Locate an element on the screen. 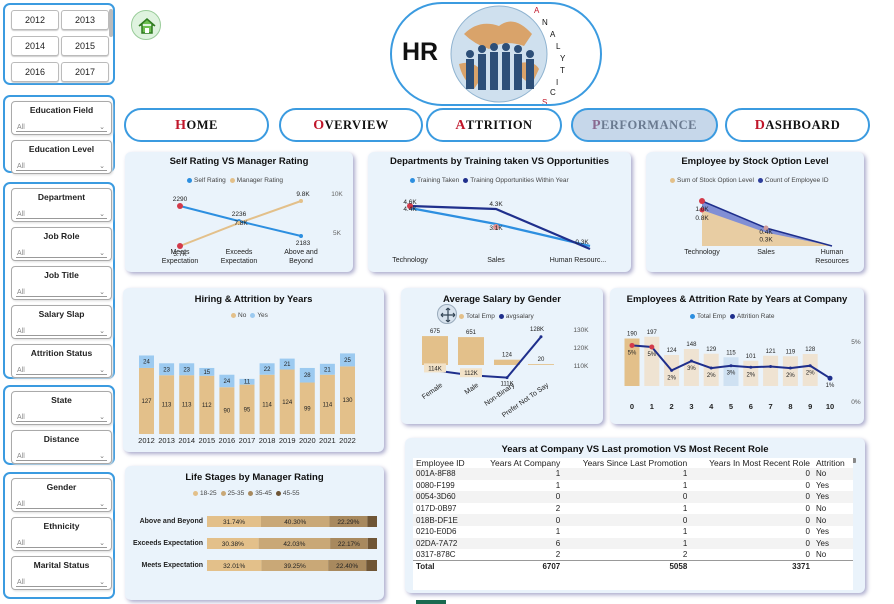 The image size is (894, 604). chart-legend: 18-25 25-35 35-45 45-55 is located at coordinates (244, 493).